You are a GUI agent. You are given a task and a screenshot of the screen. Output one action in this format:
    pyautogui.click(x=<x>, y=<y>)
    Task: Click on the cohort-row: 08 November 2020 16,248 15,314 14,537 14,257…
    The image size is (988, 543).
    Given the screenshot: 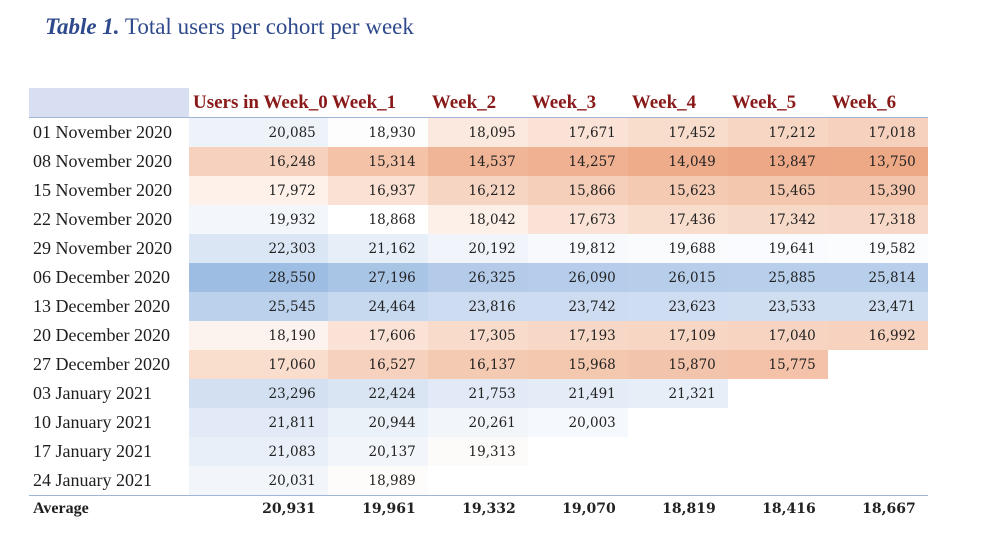 What is the action you would take?
    pyautogui.click(x=478, y=161)
    